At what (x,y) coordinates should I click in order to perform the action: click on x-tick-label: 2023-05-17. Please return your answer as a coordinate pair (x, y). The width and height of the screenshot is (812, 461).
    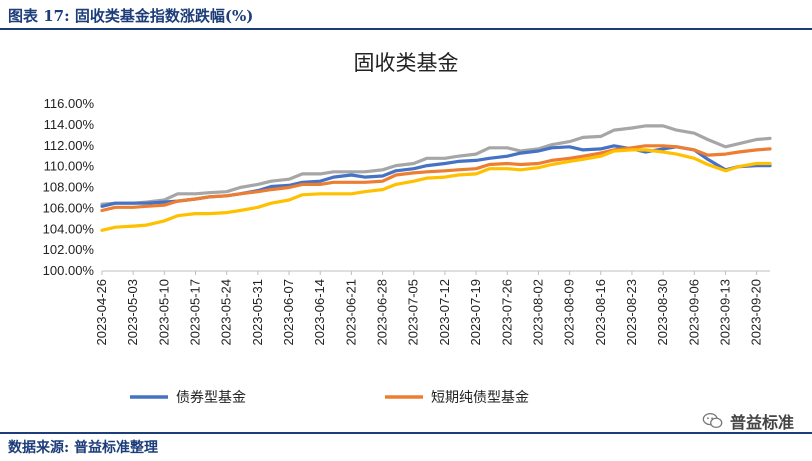
    Looking at the image, I should click on (195, 312).